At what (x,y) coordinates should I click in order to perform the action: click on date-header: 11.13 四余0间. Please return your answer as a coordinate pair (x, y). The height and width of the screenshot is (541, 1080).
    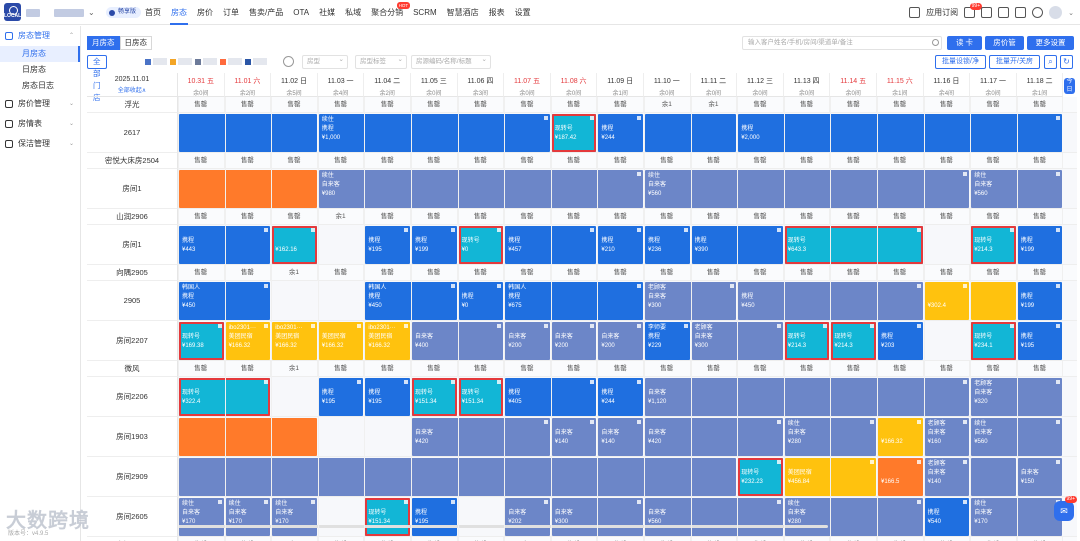
    Looking at the image, I should click on (807, 85).